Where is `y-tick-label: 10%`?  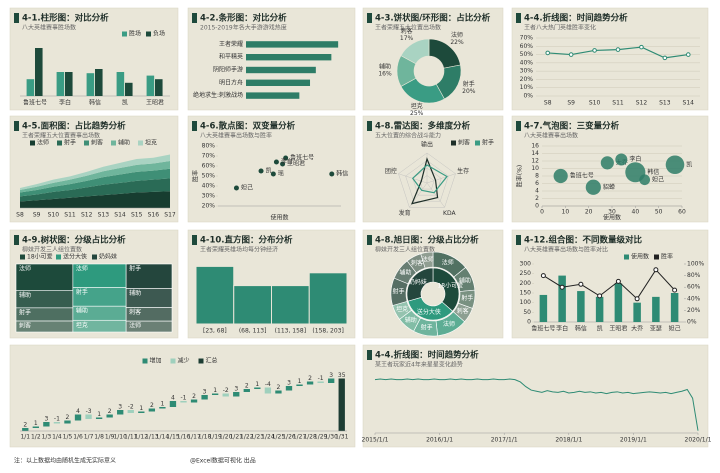
y-tick-label: 10% is located at coordinates (527, 87).